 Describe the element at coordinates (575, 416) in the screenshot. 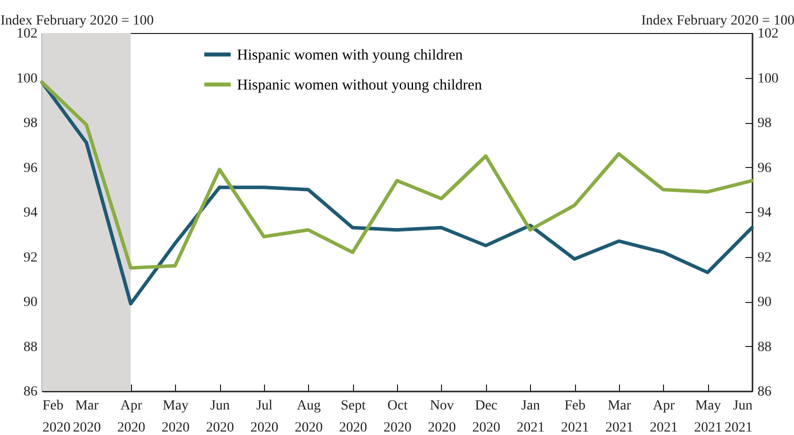

I see `x-tick-label: Feb 2021` at that location.